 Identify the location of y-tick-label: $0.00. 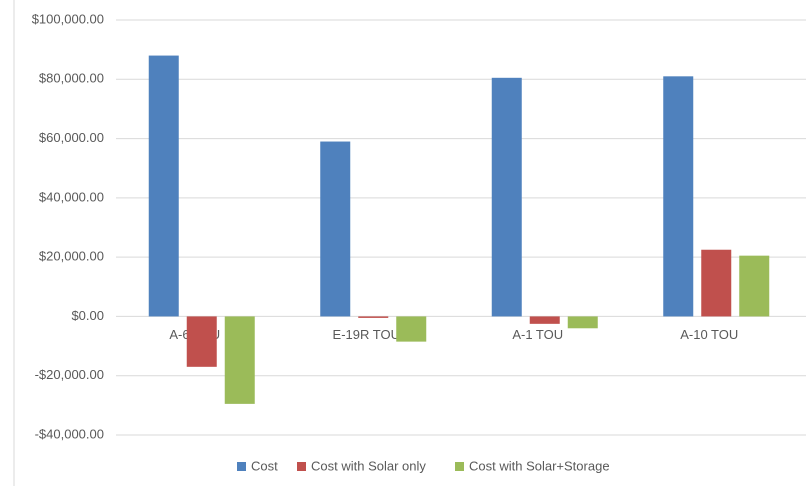
(87, 315).